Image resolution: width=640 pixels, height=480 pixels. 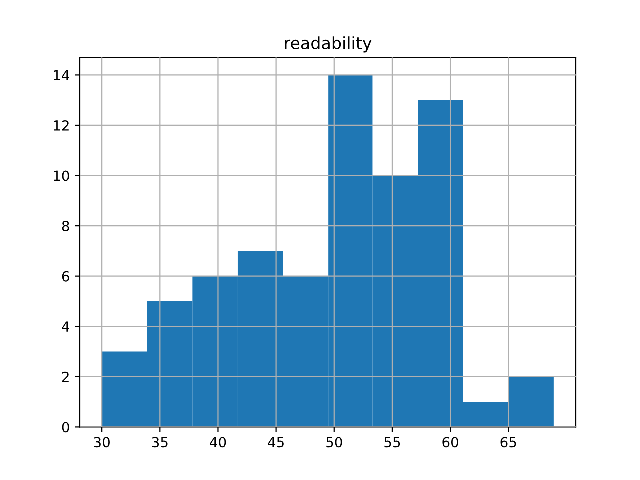 What do you see at coordinates (66, 276) in the screenshot?
I see `y-tick-label: 6` at bounding box center [66, 276].